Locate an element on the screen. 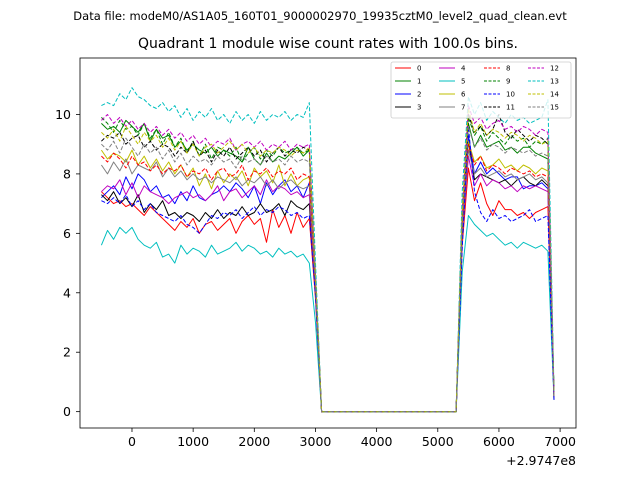 The height and width of the screenshot is (480, 640). legend-label-5: 5 is located at coordinates (463, 82).